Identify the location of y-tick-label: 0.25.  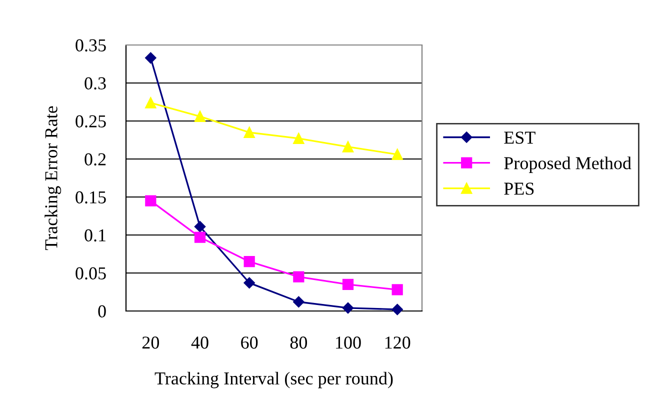
(91, 121).